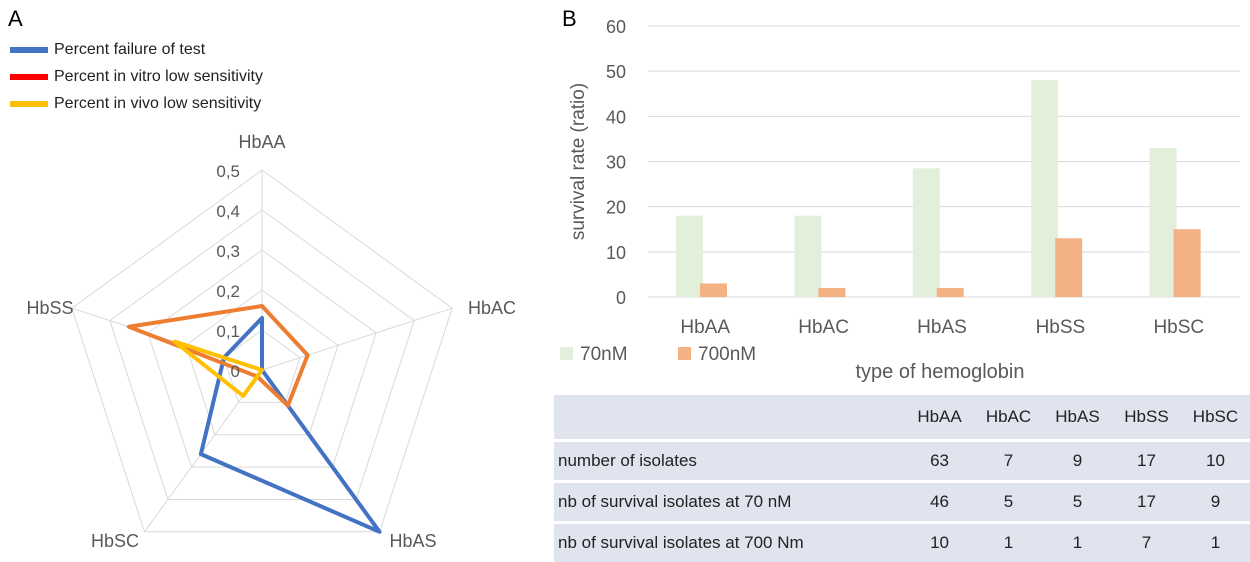 The image size is (1250, 562). What do you see at coordinates (228, 171) in the screenshot?
I see `radar-tick-label: 0,5` at bounding box center [228, 171].